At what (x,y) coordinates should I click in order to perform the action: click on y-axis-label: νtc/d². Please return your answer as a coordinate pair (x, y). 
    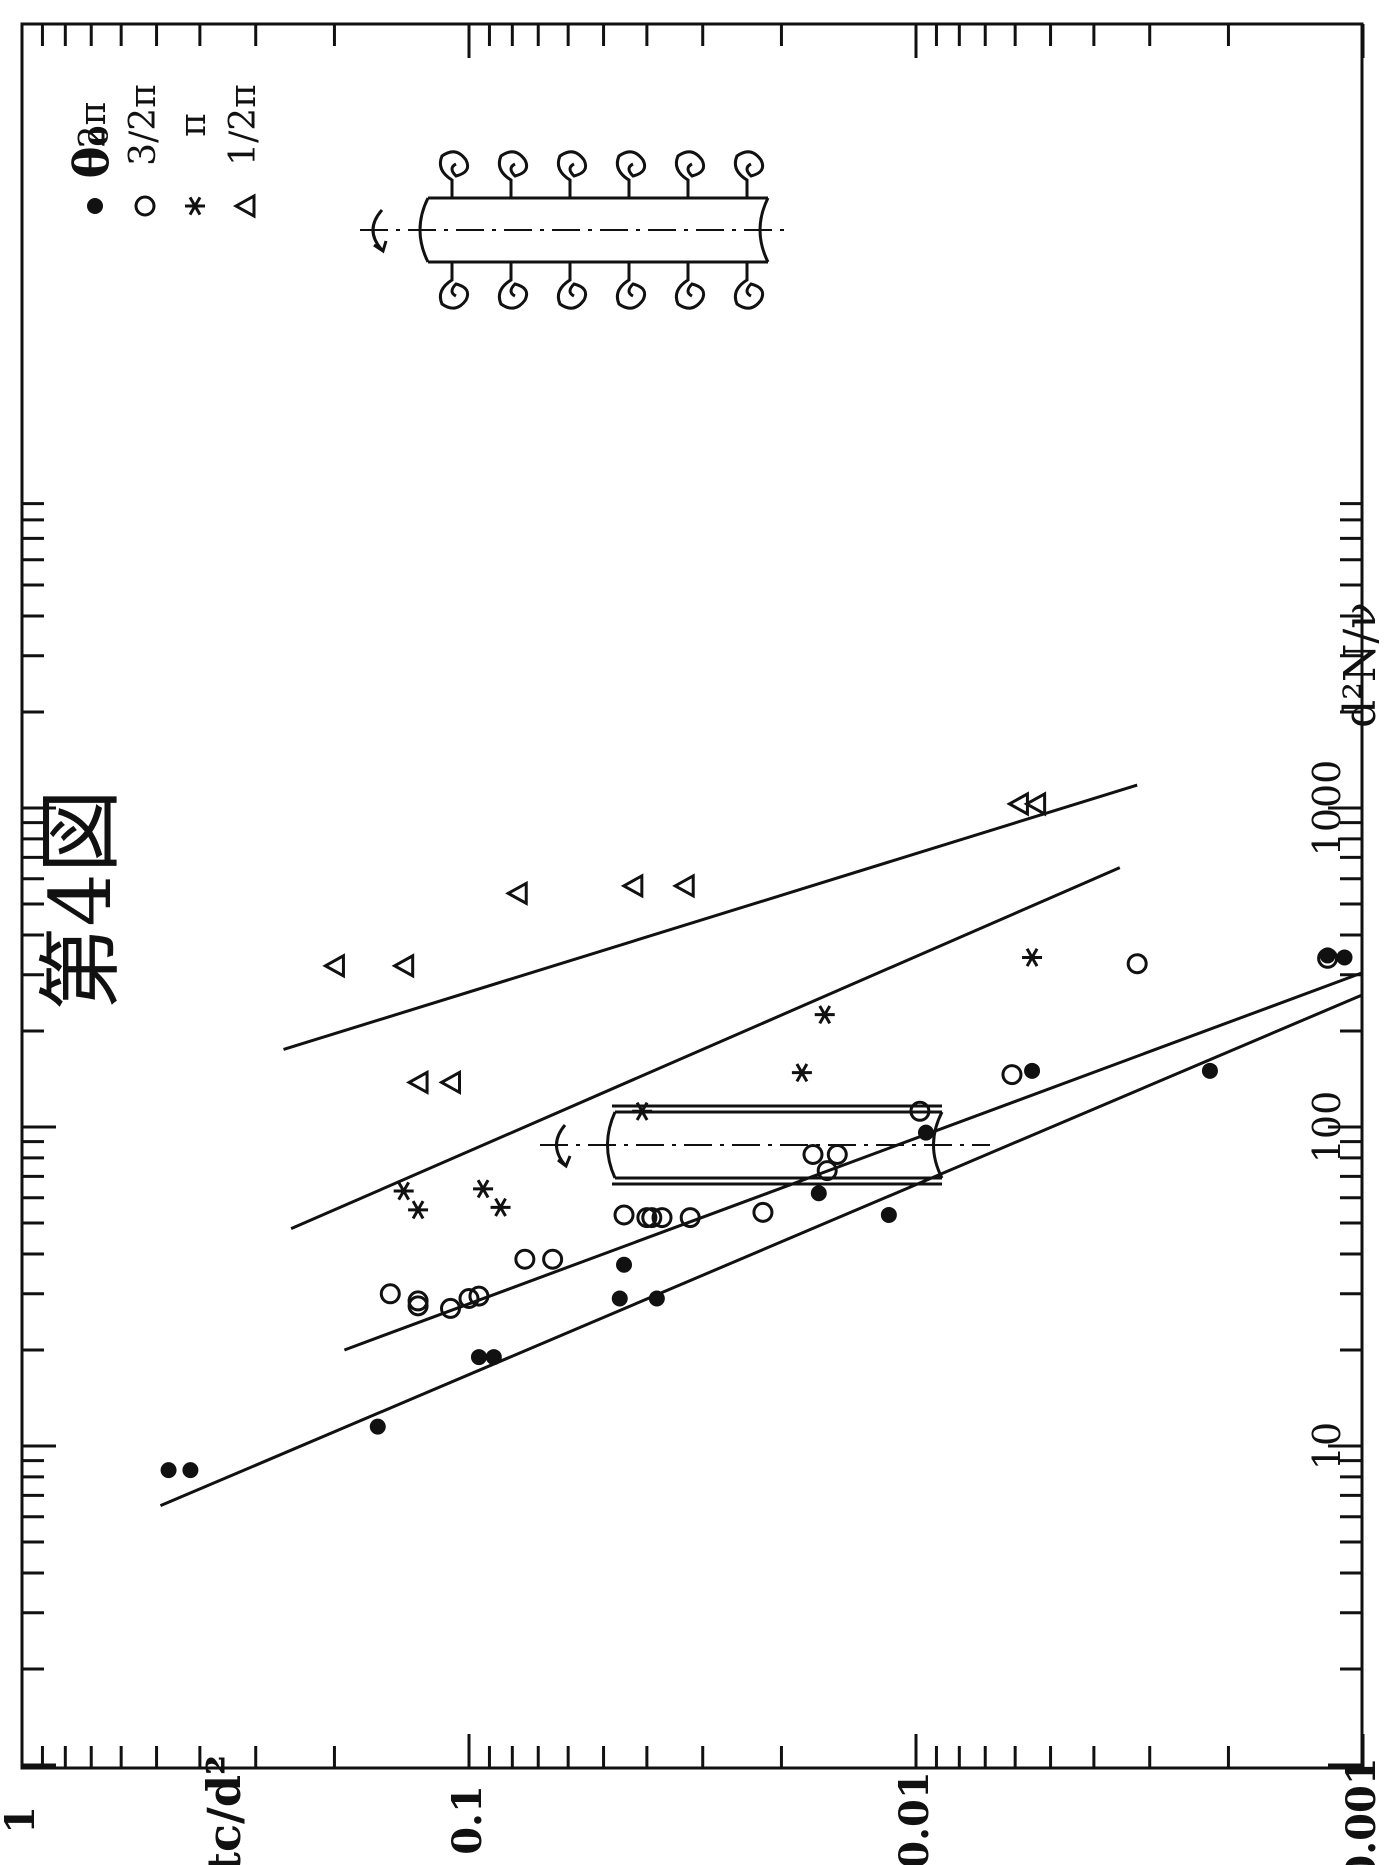
    Looking at the image, I should click on (224, 1810).